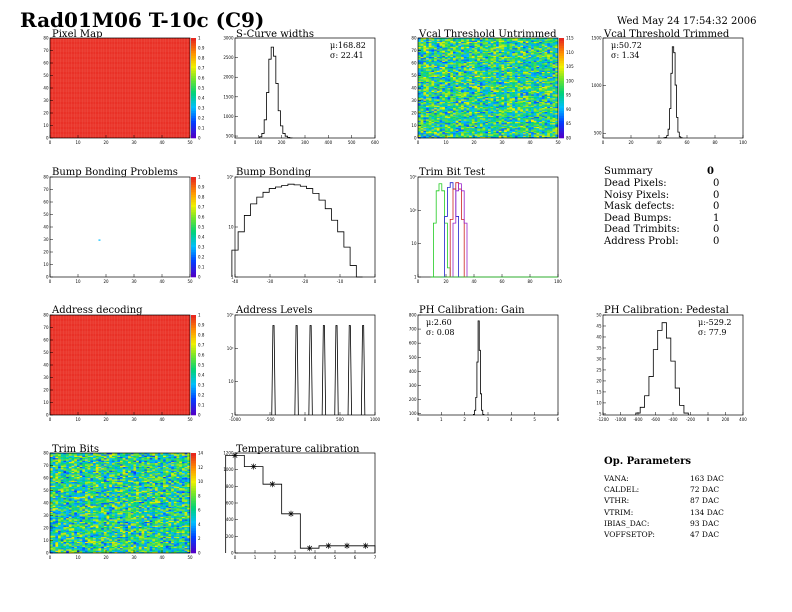  Describe the element at coordinates (638, 218) in the screenshot. I see `summary-row-label: Dead Bumps:` at that location.